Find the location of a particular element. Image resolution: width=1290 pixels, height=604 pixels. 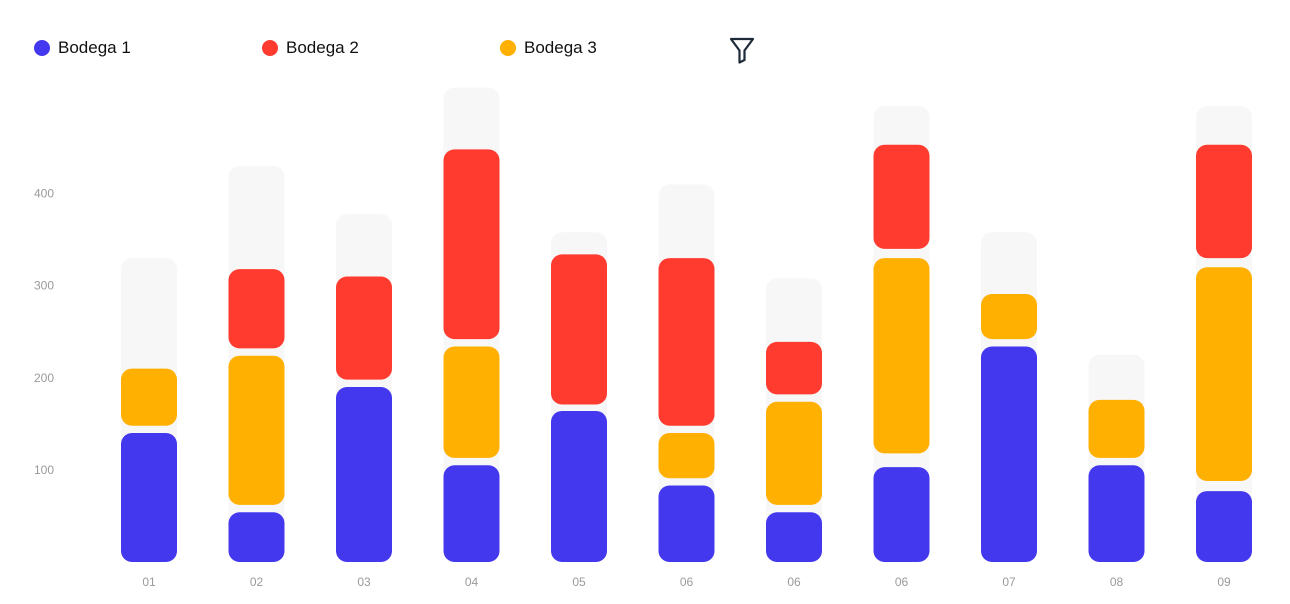

x-tick-label: 04 is located at coordinates (472, 582).